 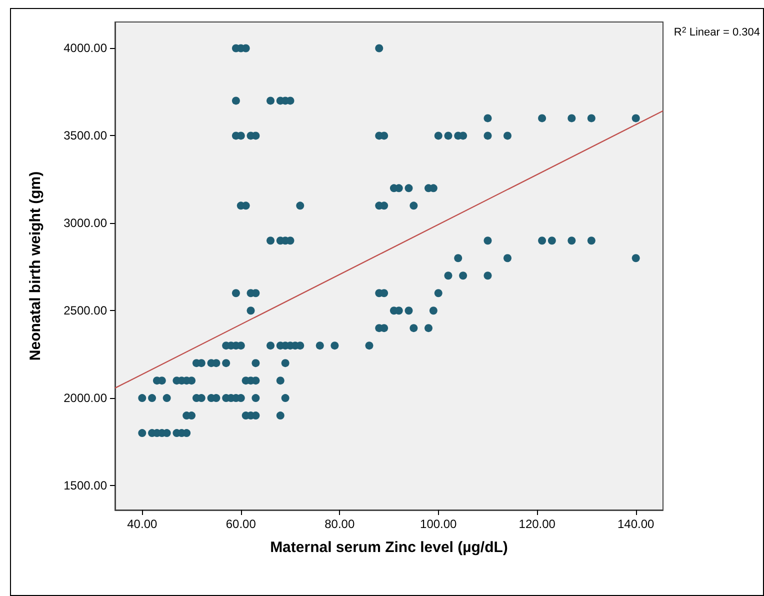 I want to click on x-axis-title: Maternal serum Zinc level (µg/dL), so click(x=389, y=547).